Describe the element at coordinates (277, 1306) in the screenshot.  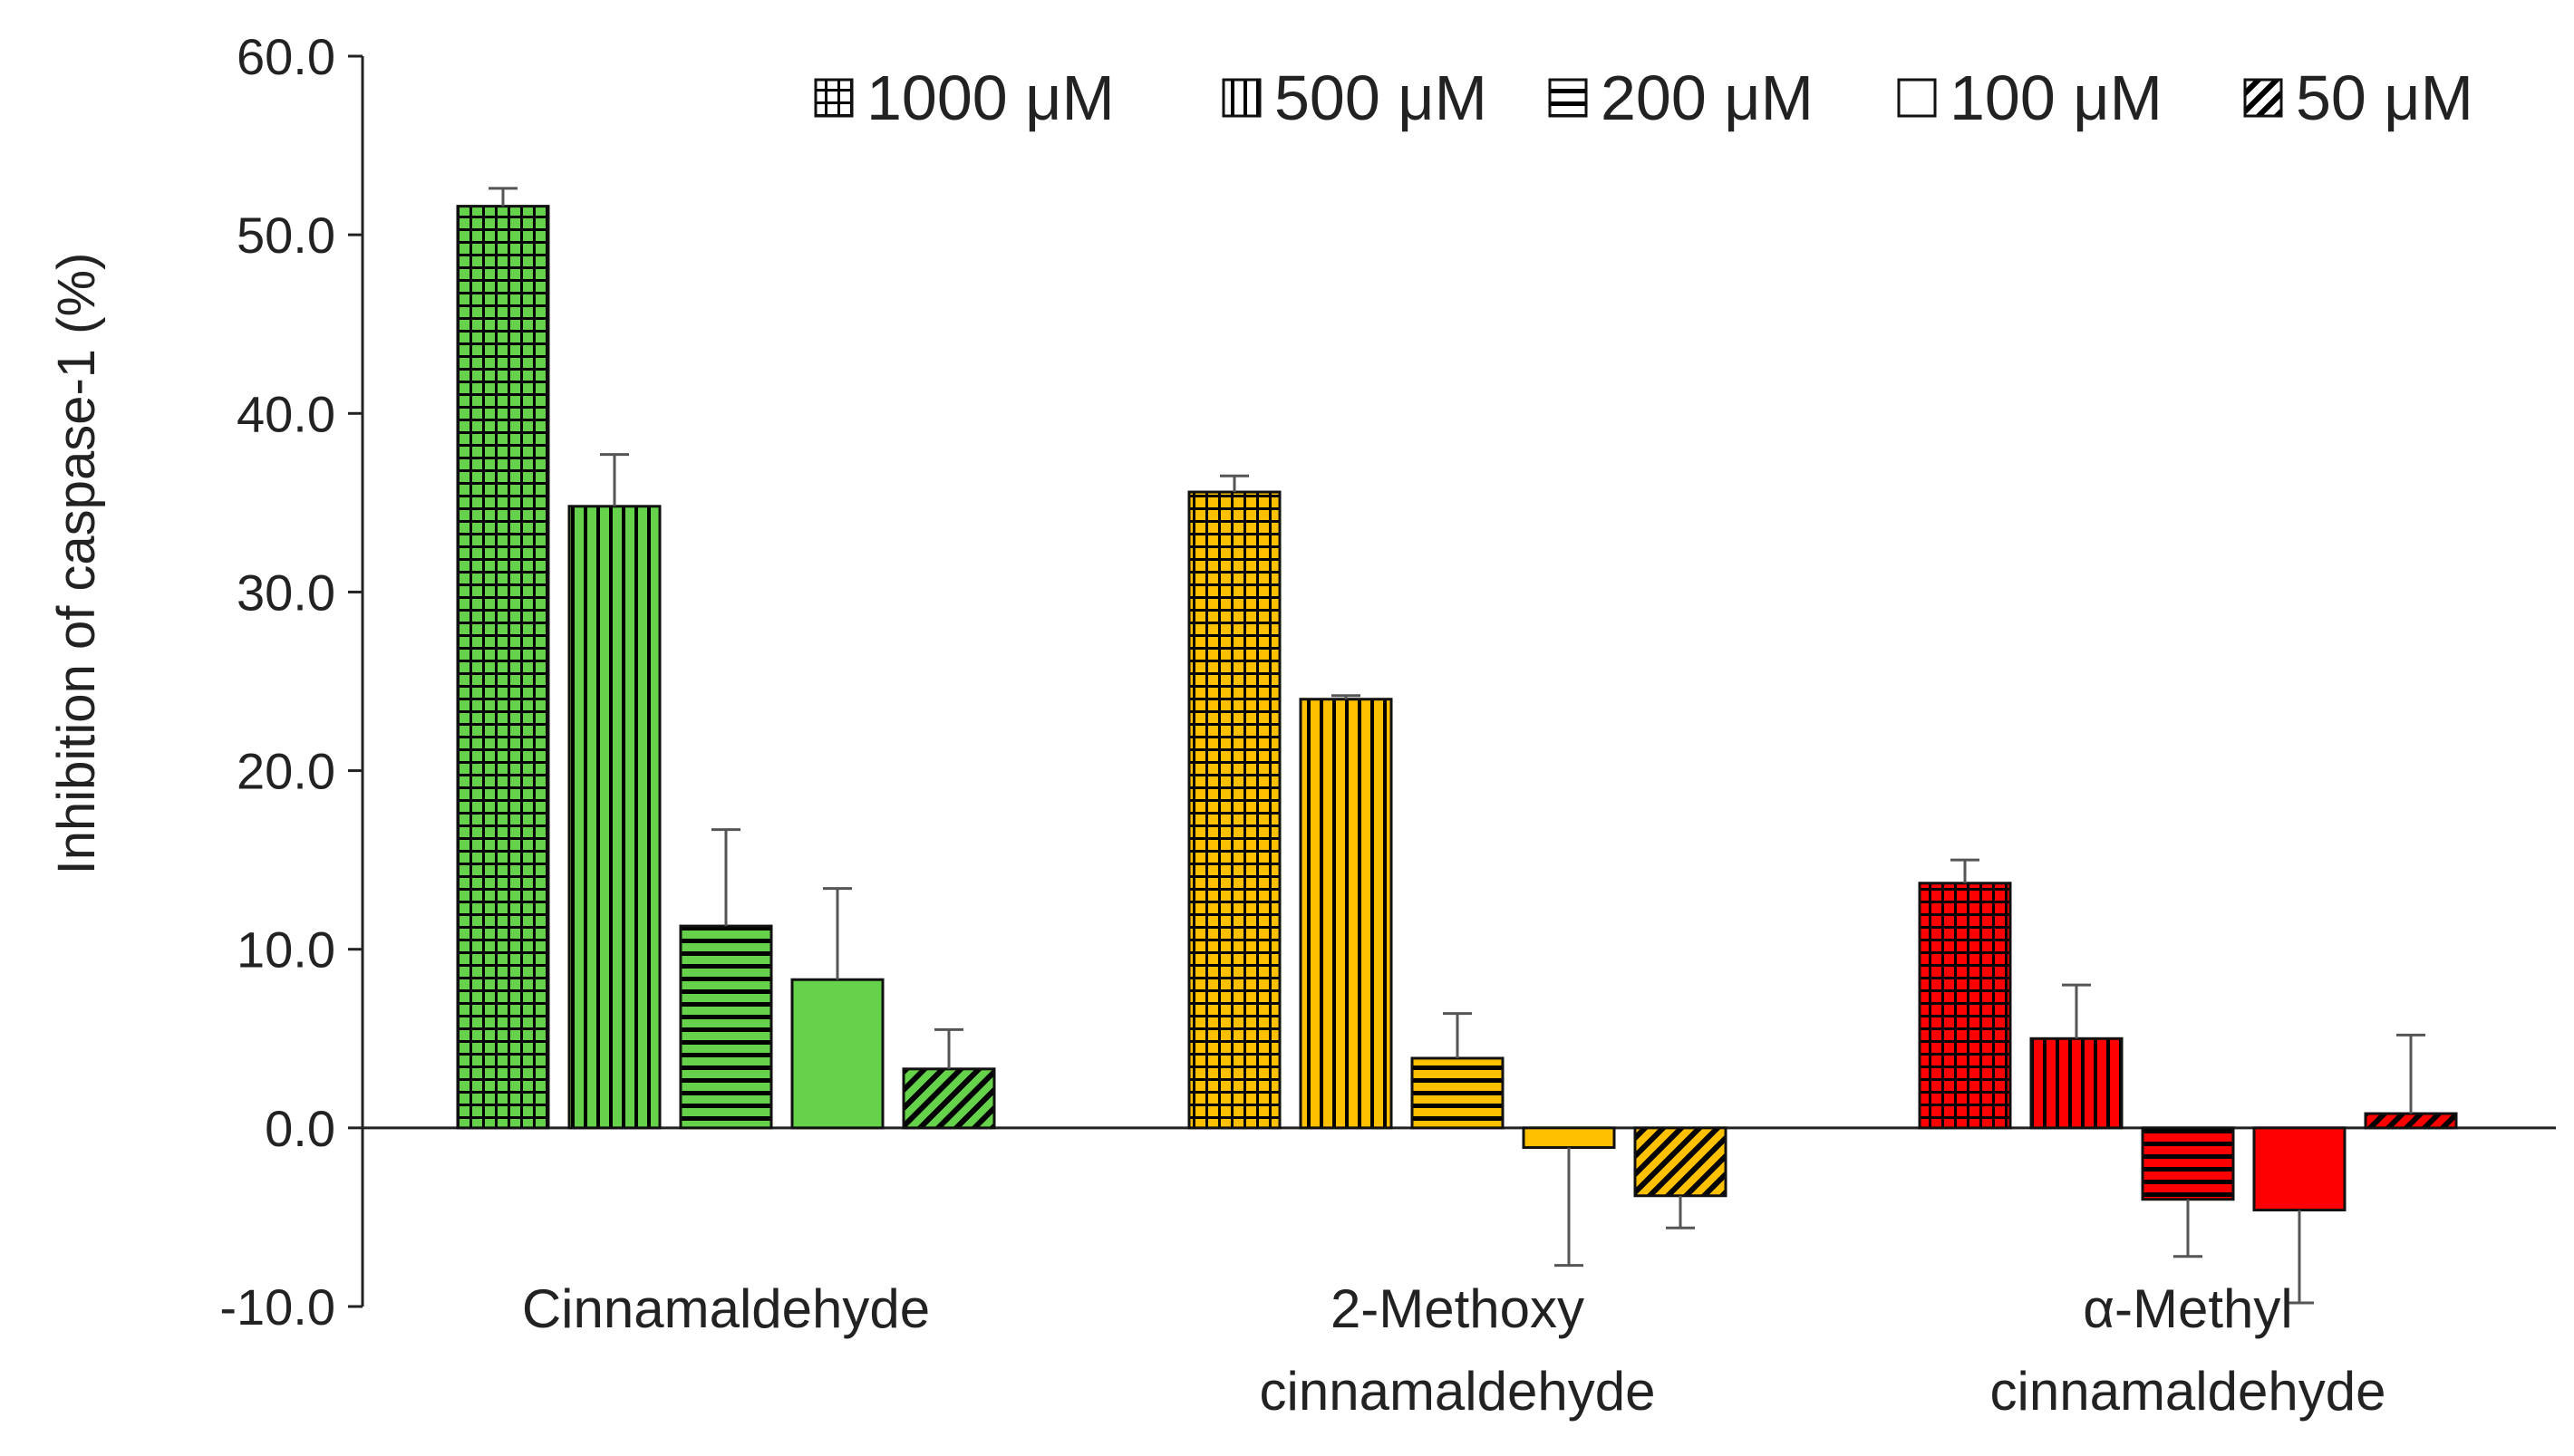
I see `y-tick-label: -10.0` at that location.